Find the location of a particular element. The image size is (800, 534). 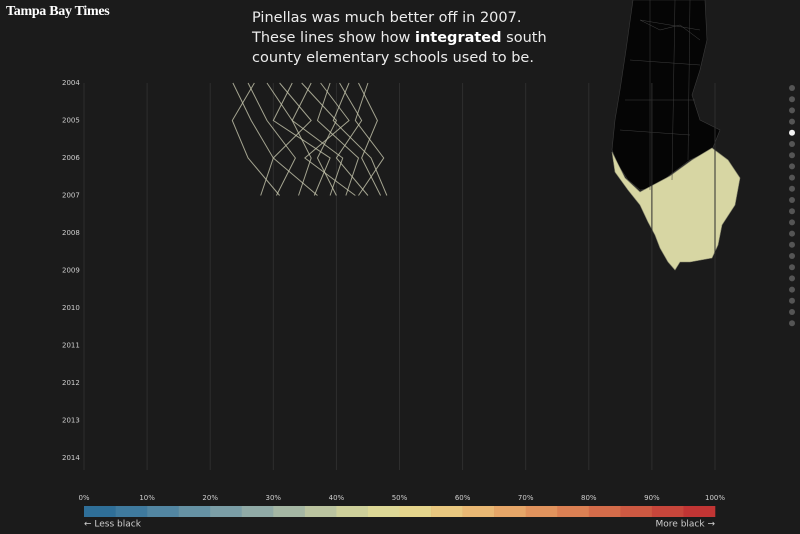

x-tick-label: 40% is located at coordinates (337, 498).